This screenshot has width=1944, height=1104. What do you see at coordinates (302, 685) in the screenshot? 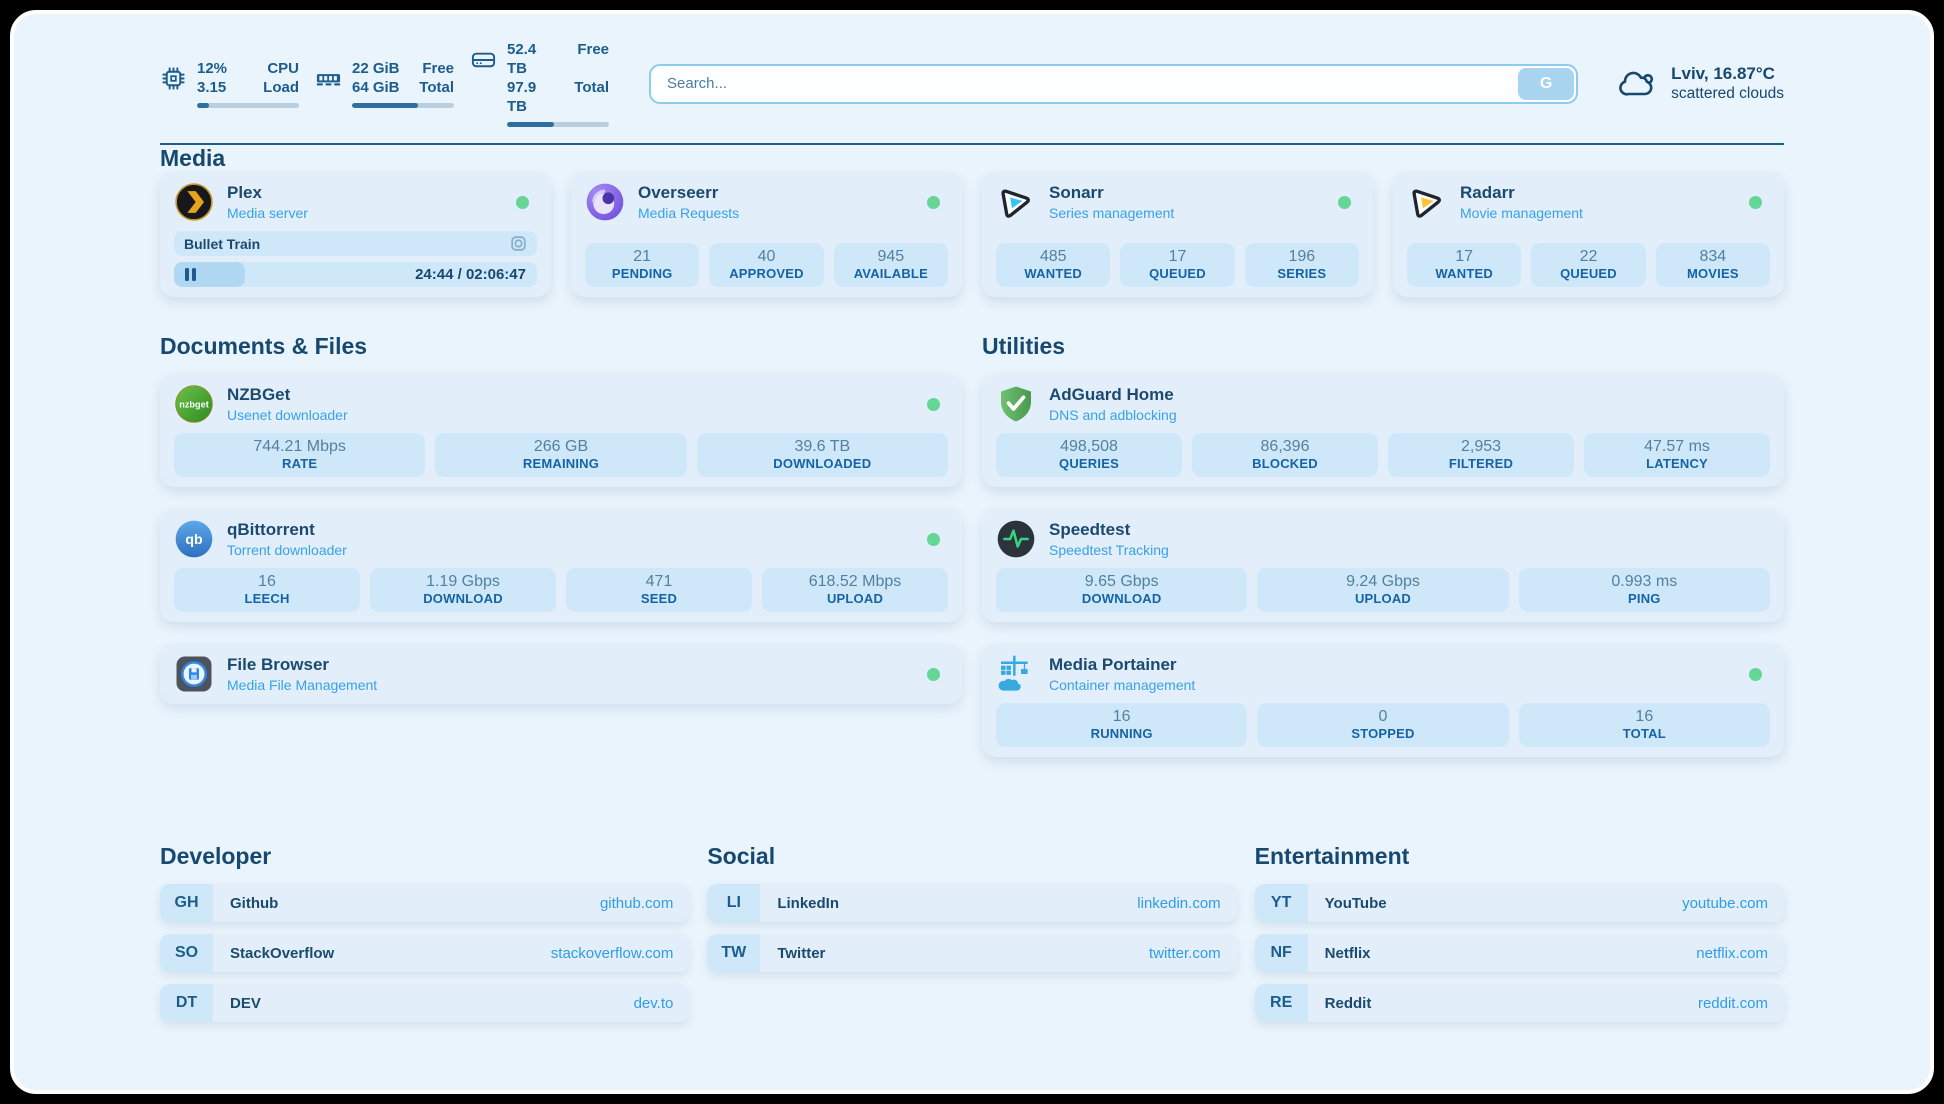
I see `service-description: Media File Management` at bounding box center [302, 685].